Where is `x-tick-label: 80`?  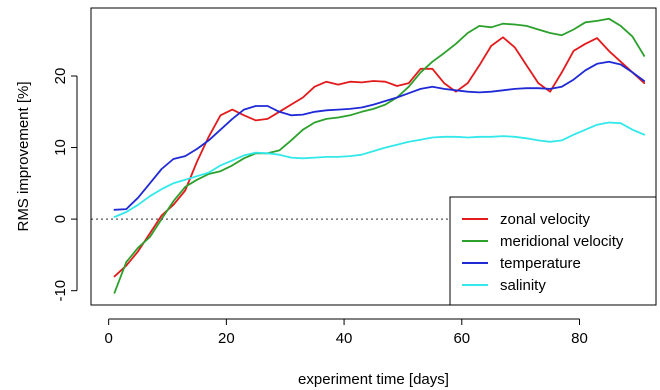 x-tick-label: 80 is located at coordinates (579, 338).